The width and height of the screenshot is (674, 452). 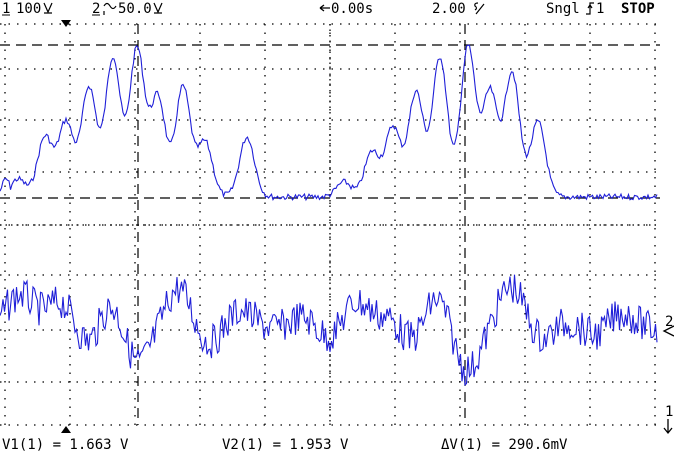 What do you see at coordinates (66, 23) in the screenshot?
I see `trigger-time-marker-icon` at bounding box center [66, 23].